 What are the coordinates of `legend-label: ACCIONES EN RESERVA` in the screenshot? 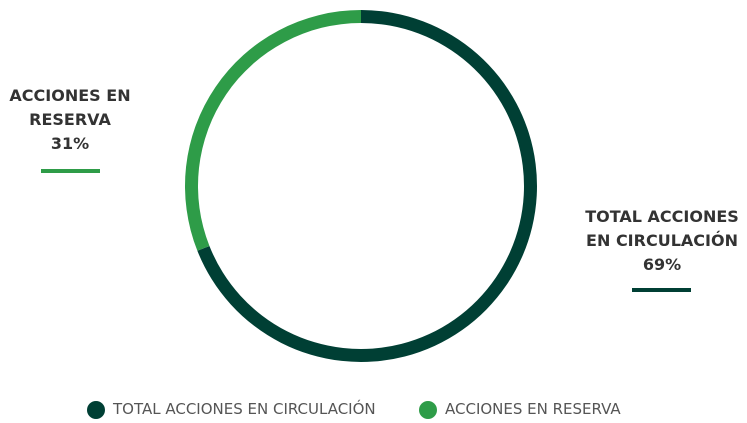 It's located at (533, 409).